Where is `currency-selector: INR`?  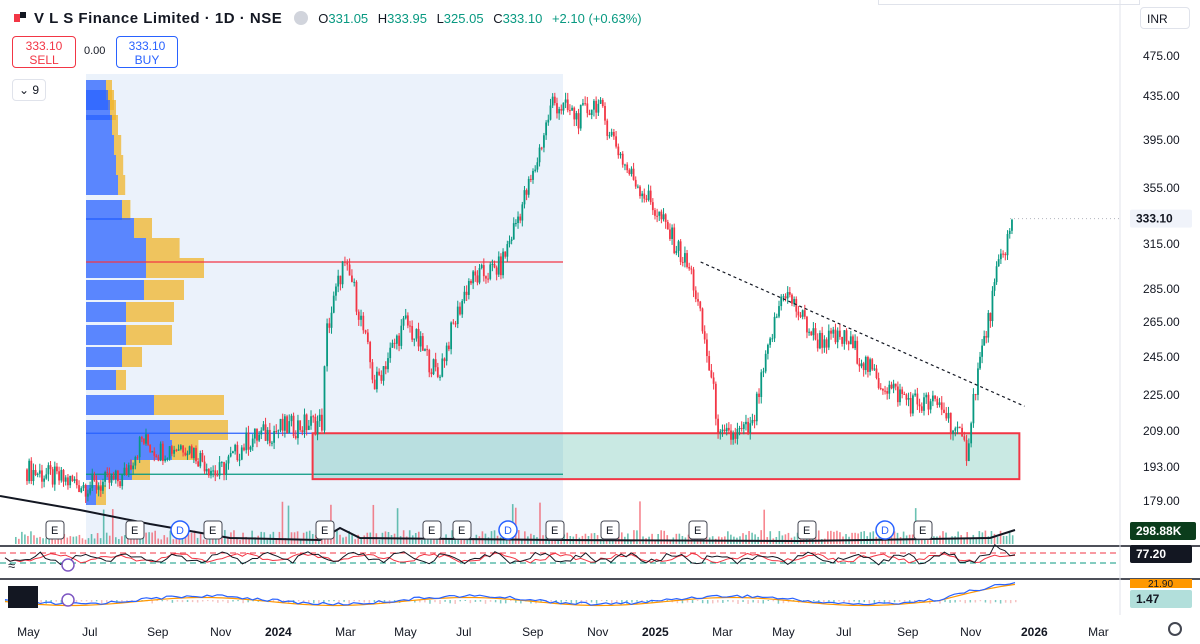 currency-selector: INR is located at coordinates (1165, 18).